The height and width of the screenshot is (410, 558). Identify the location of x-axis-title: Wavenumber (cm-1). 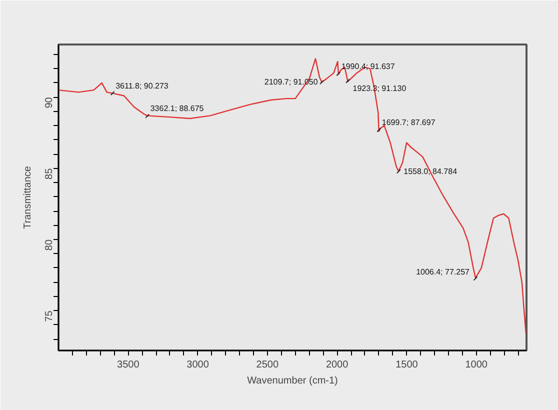
(292, 381).